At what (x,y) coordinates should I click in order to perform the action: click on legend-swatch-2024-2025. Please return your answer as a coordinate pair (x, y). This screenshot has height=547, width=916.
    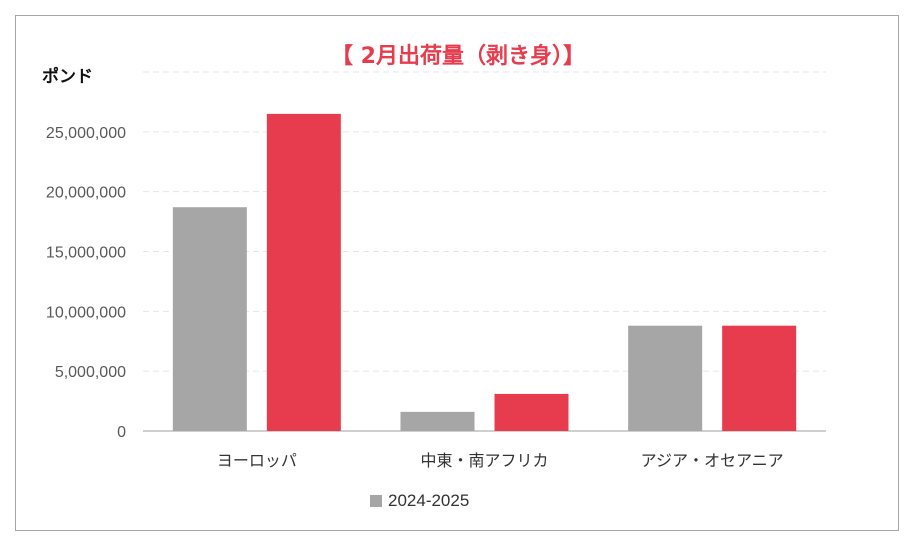
    Looking at the image, I should click on (376, 501).